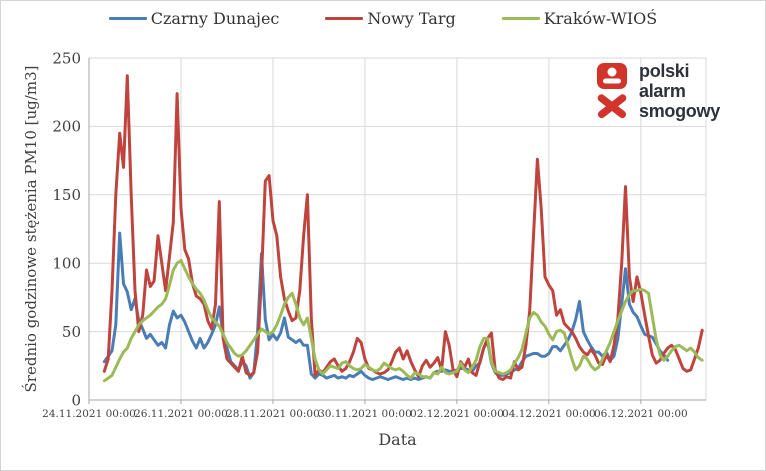 The image size is (766, 471). Describe the element at coordinates (600, 18) in the screenshot. I see `legend-label: Kraków-WIOŚ` at that location.